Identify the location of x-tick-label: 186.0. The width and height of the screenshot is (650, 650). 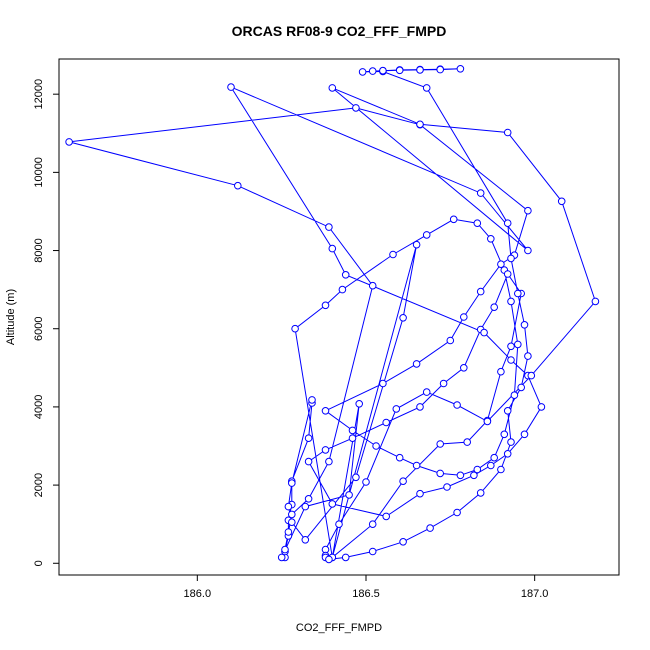
(198, 594).